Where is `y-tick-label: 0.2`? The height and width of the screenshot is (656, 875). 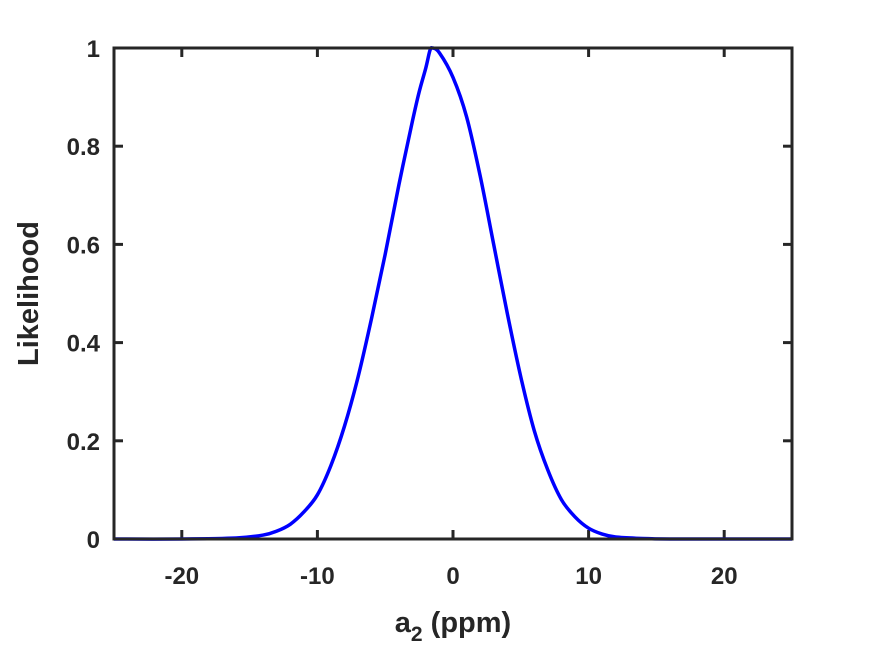
y-tick-label: 0.2 is located at coordinates (83, 442).